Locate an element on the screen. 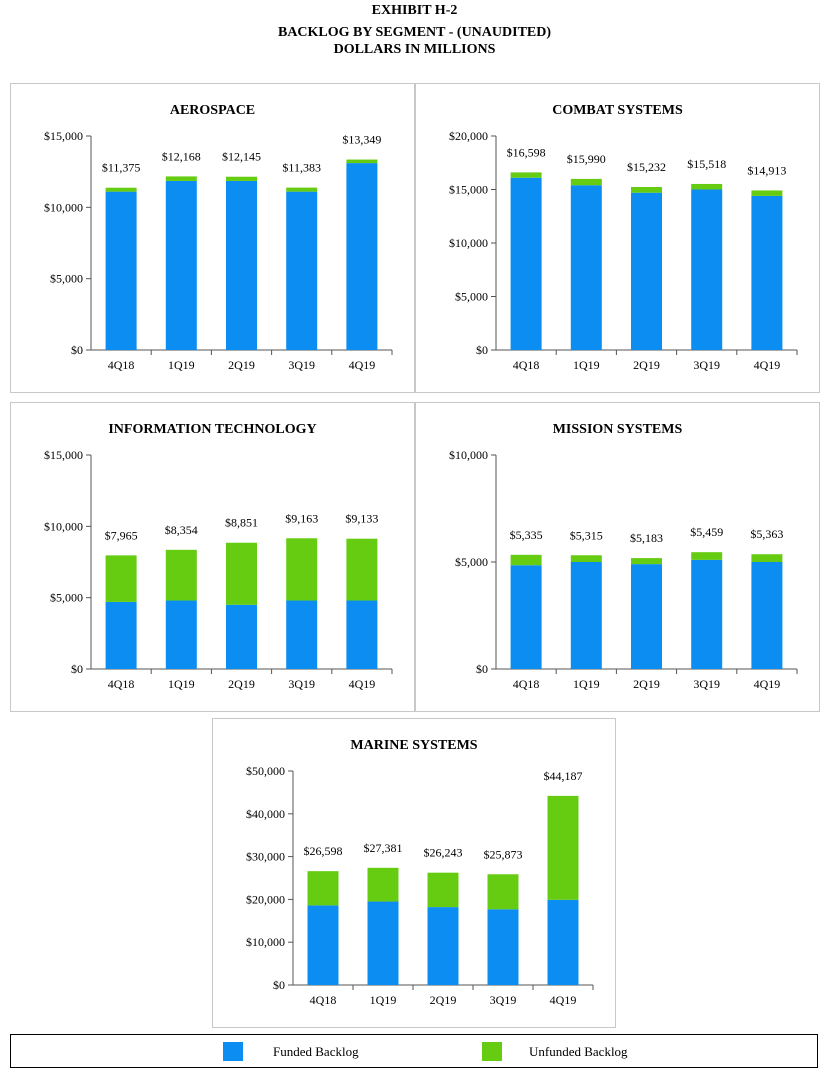  chart-title: COMBAT SYSTEMS is located at coordinates (617, 110).